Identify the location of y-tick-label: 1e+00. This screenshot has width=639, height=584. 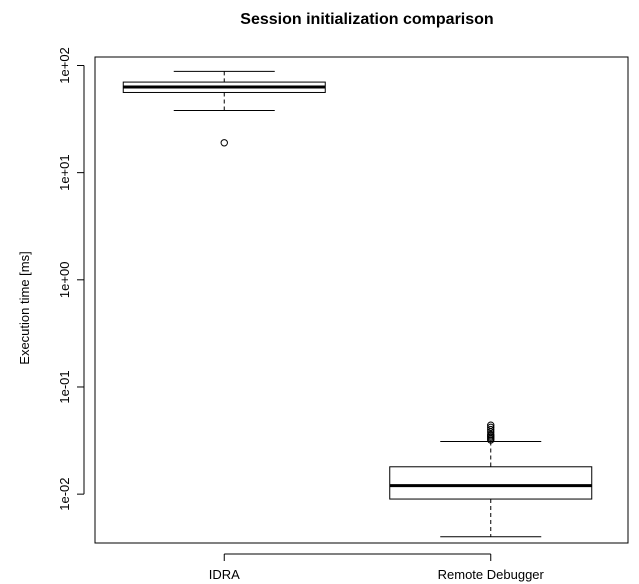
(64, 280).